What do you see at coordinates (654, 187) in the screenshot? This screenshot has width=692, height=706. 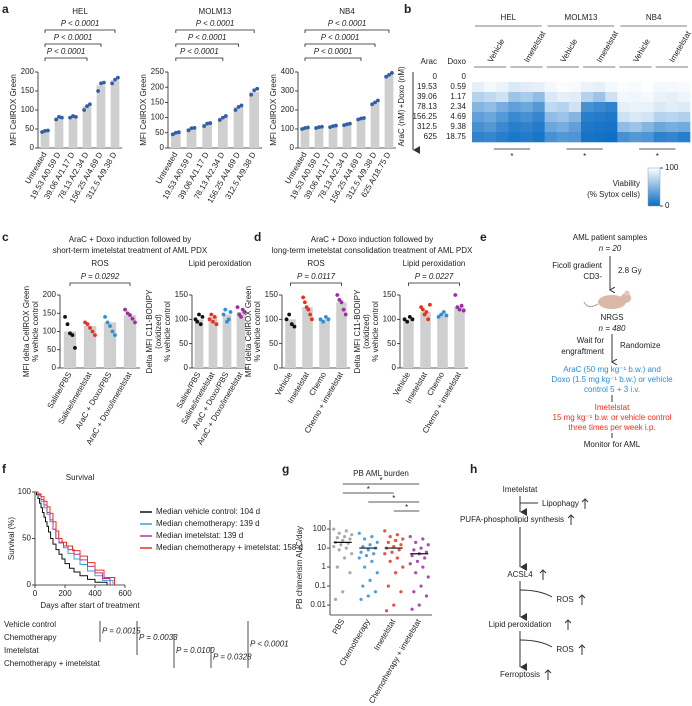 I see `colorbar` at bounding box center [654, 187].